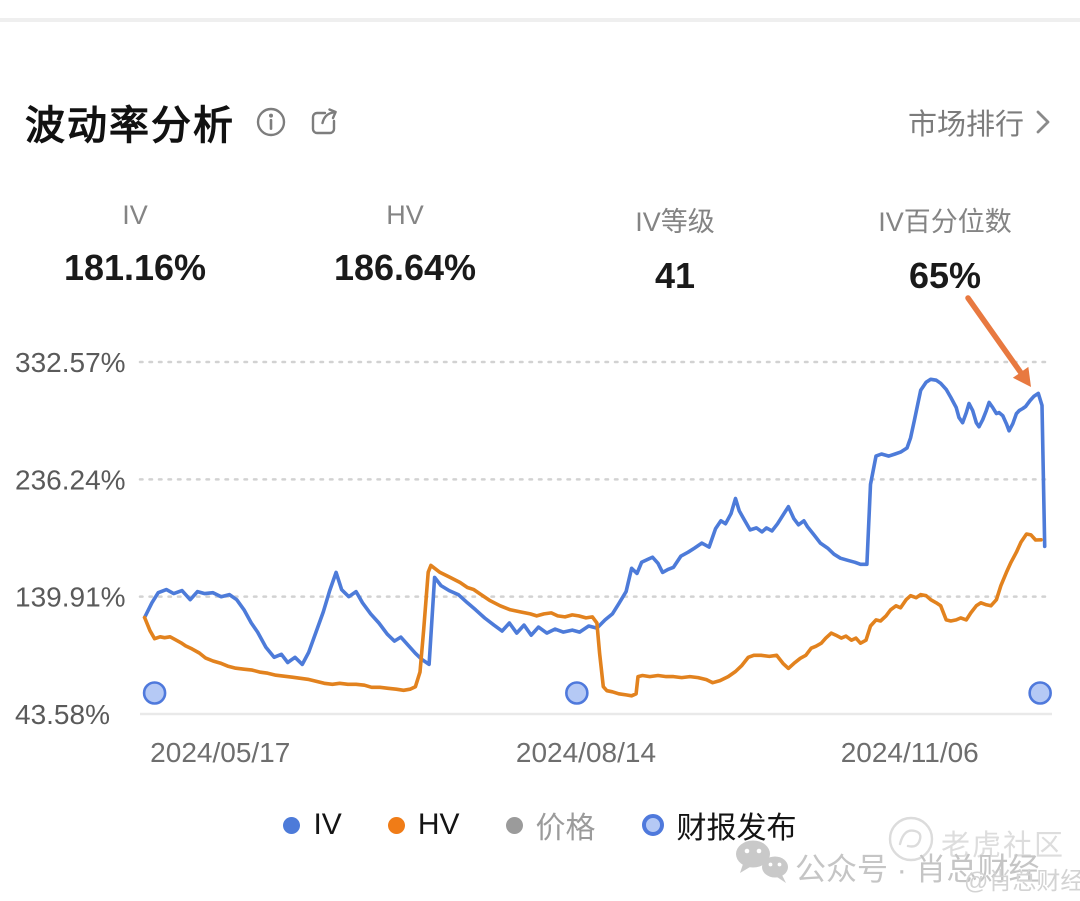 The width and height of the screenshot is (1080, 901). I want to click on stat-iv-rank-label: IV等级, so click(675, 222).